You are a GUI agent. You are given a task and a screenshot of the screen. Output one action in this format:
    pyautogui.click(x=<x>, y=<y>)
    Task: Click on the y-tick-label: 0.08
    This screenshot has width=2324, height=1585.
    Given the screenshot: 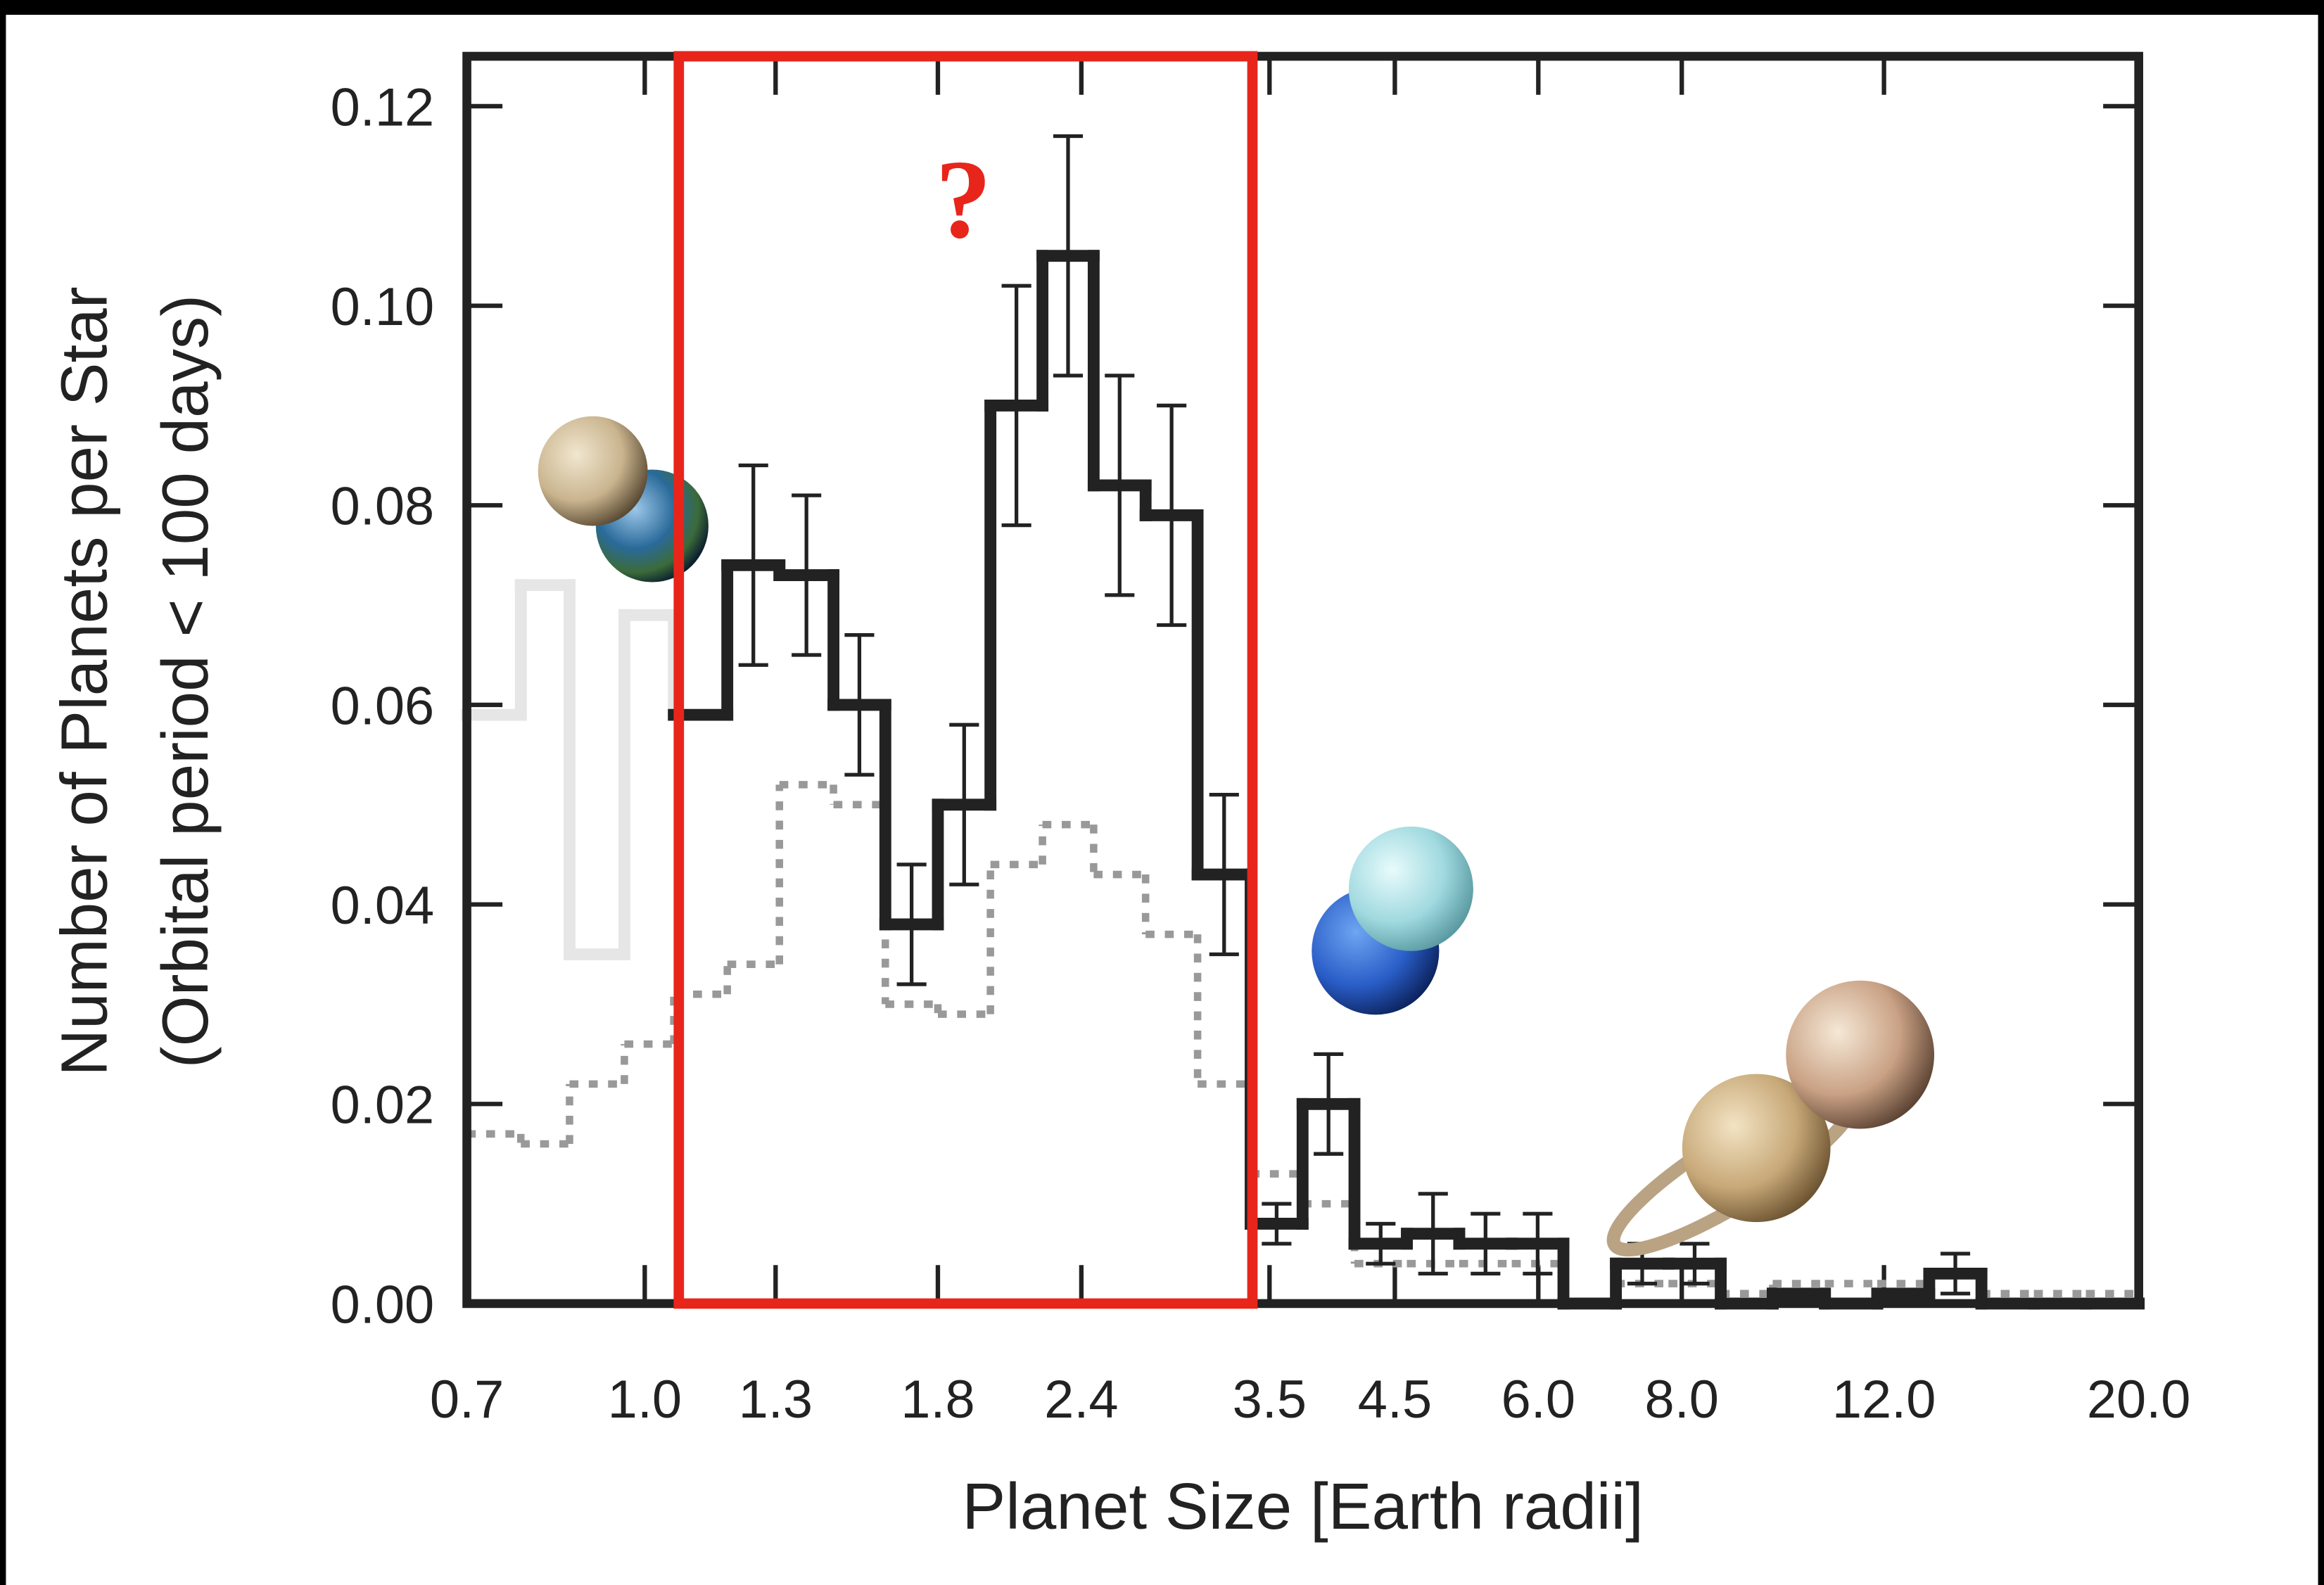 What is the action you would take?
    pyautogui.click(x=383, y=507)
    